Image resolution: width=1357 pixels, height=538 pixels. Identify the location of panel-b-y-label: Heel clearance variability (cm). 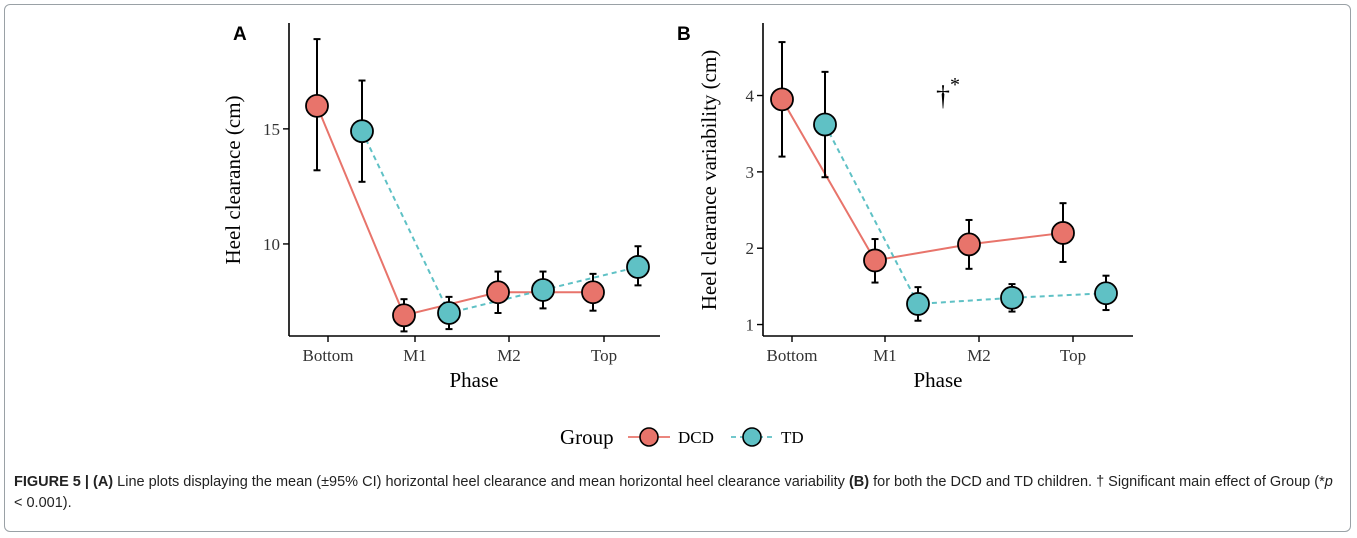
(709, 180).